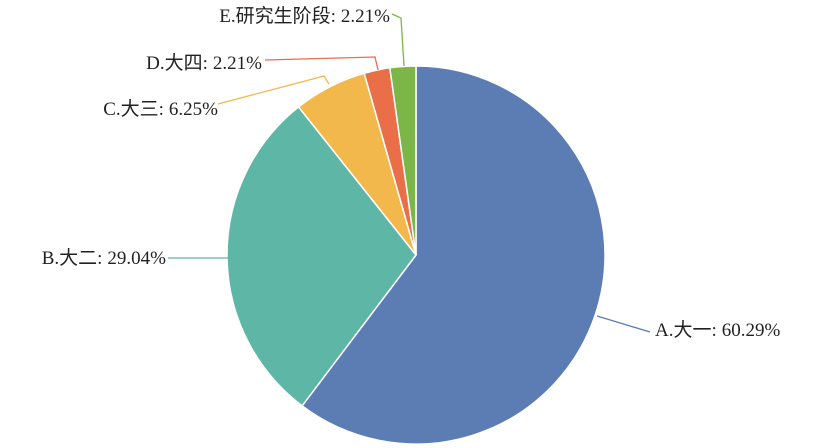 This screenshot has width=822, height=448. Describe the element at coordinates (686, 330) in the screenshot. I see `category-label: A.大一:` at that location.